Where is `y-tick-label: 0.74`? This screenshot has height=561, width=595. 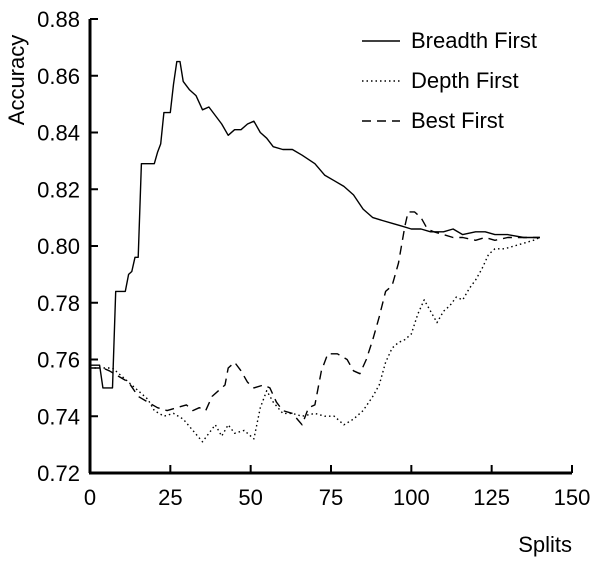
y-tick-label: 0.74 is located at coordinates (58, 416).